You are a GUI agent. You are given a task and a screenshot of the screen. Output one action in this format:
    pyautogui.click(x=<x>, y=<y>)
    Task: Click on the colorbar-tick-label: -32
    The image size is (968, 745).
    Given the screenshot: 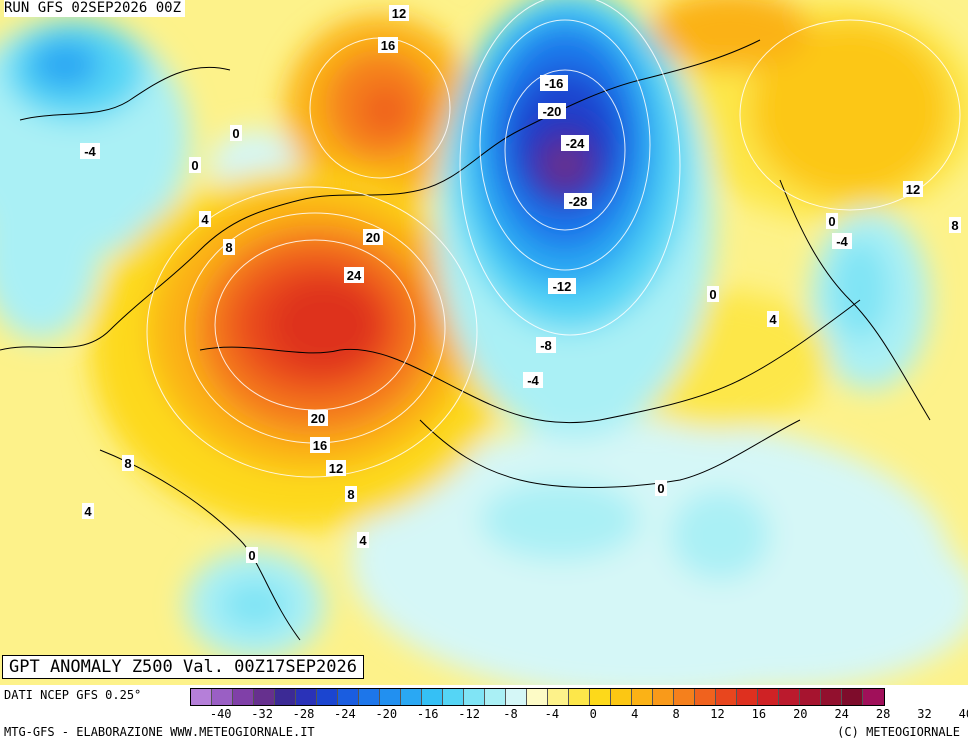 What is the action you would take?
    pyautogui.click(x=262, y=714)
    